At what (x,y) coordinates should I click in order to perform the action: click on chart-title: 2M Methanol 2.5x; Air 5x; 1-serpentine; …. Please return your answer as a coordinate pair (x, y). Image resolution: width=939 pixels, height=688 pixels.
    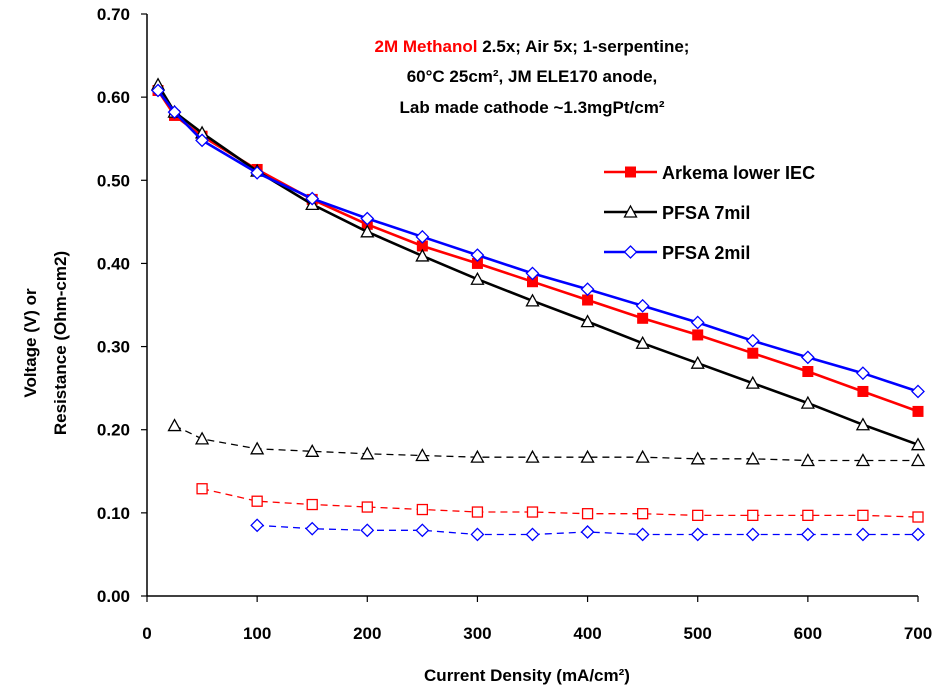
    Looking at the image, I should click on (532, 77).